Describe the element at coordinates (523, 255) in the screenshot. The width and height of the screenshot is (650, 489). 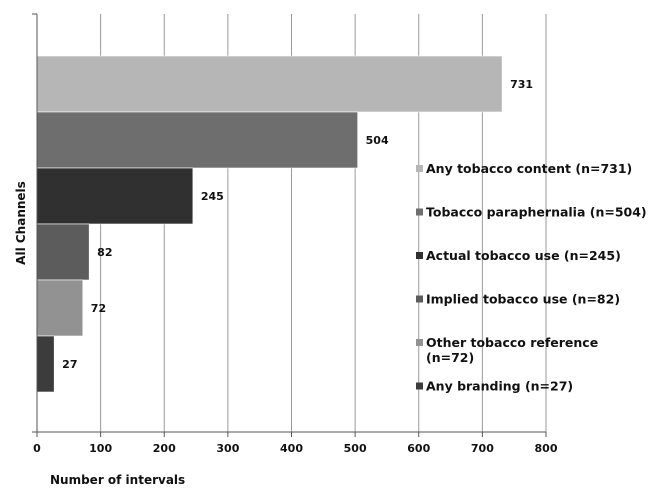
I see `legend-label: Actual tobacco use (n=245)` at that location.